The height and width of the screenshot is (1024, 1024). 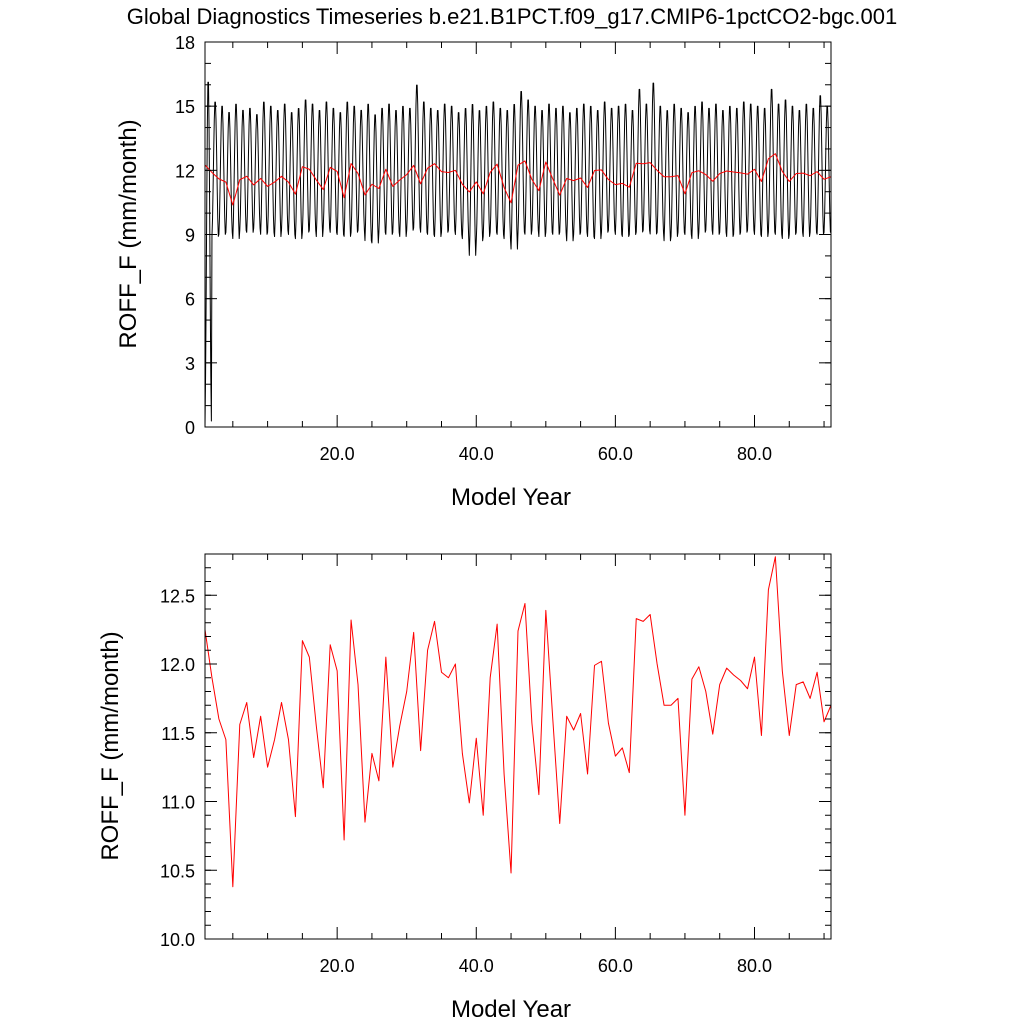 What do you see at coordinates (177, 596) in the screenshot?
I see `y-tick-label: 12.5` at bounding box center [177, 596].